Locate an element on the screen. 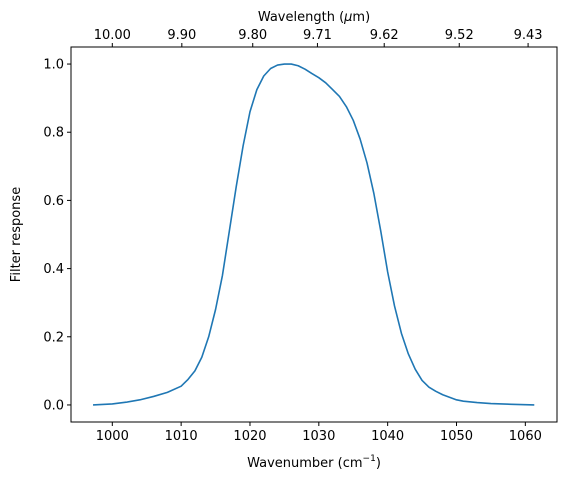  y-tick-label: 0.8 is located at coordinates (53, 133).